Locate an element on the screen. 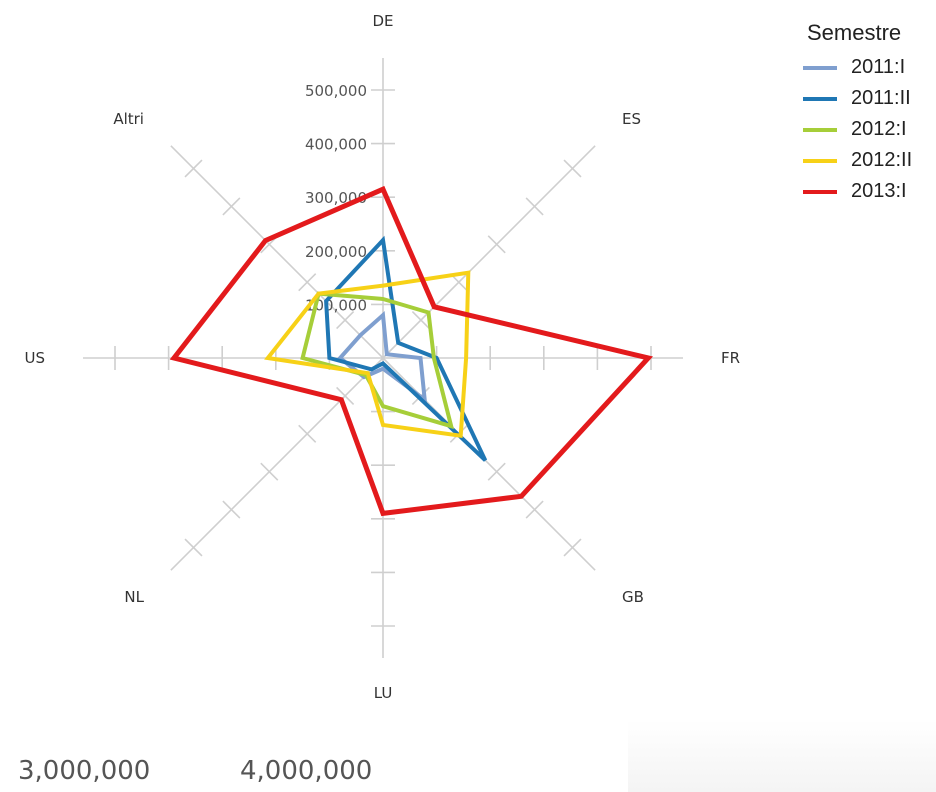 This screenshot has height=792, width=936. series-2012-i is located at coordinates (377, 360).